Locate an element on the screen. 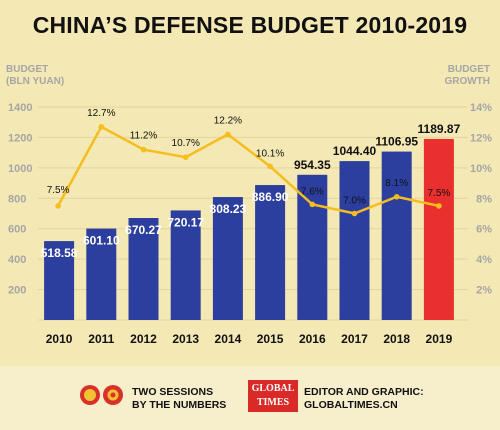  right-tick-label: 8% is located at coordinates (484, 199).